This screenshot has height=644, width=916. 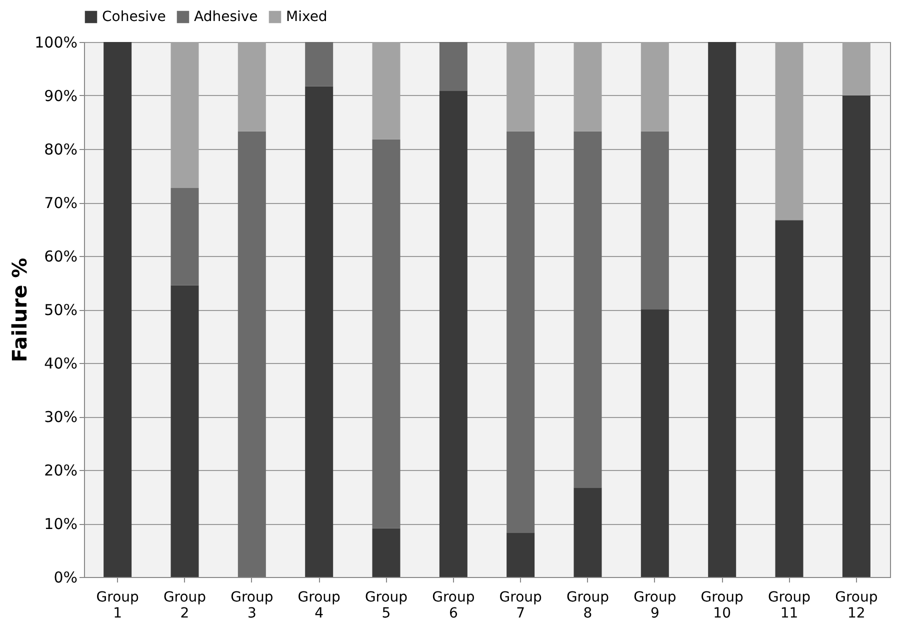 I want to click on y-tick-label: 20%, so click(x=61, y=471).